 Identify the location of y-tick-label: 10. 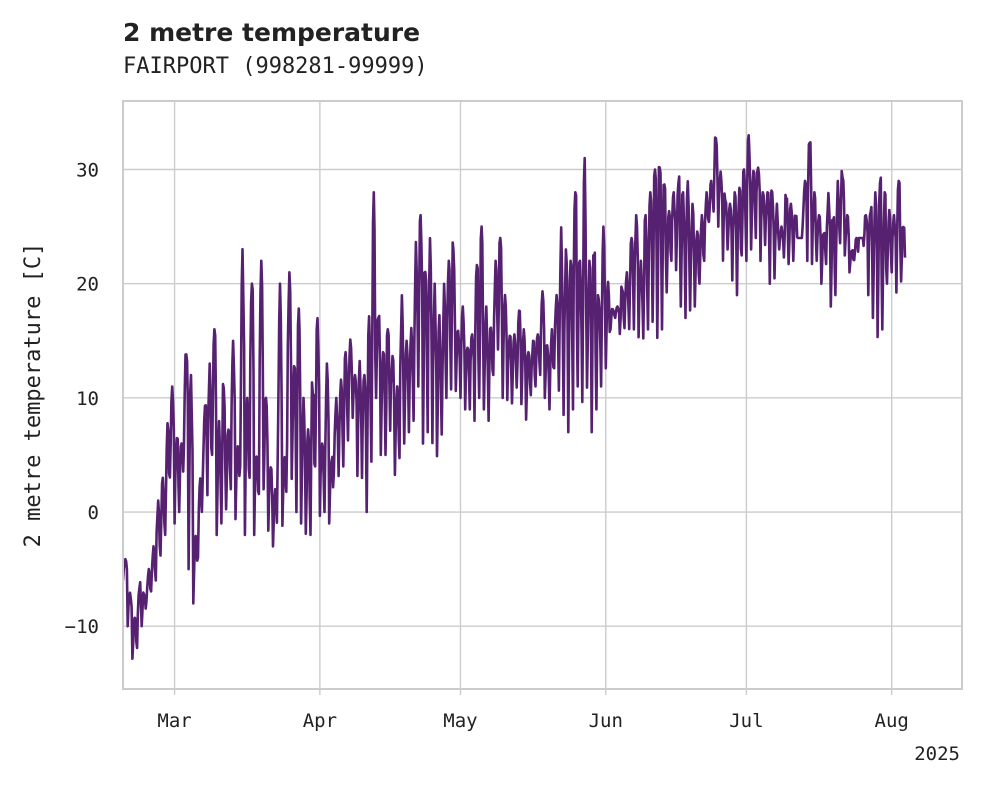
(87, 399).